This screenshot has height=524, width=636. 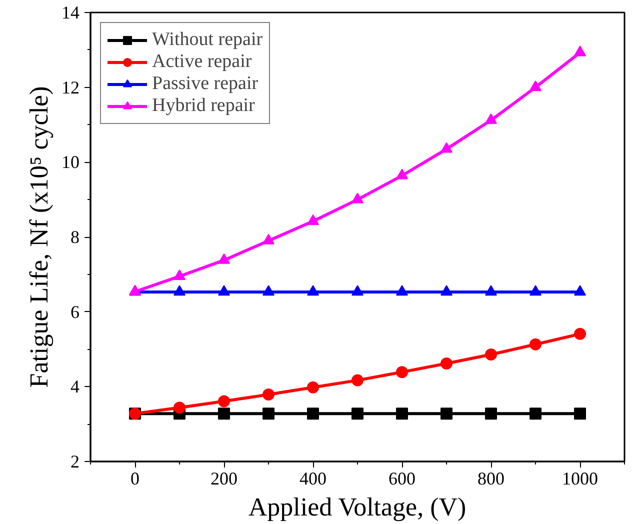 I want to click on legend-label: Without repair, so click(x=207, y=40).